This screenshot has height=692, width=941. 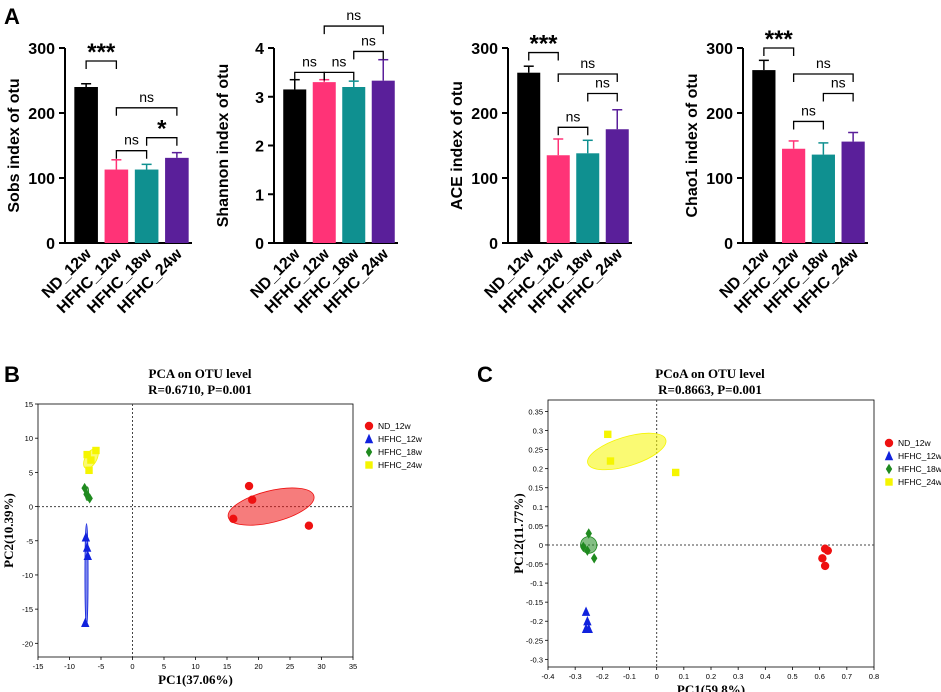 What do you see at coordinates (575, 676) in the screenshot?
I see `x-tick-label: -0.3` at bounding box center [575, 676].